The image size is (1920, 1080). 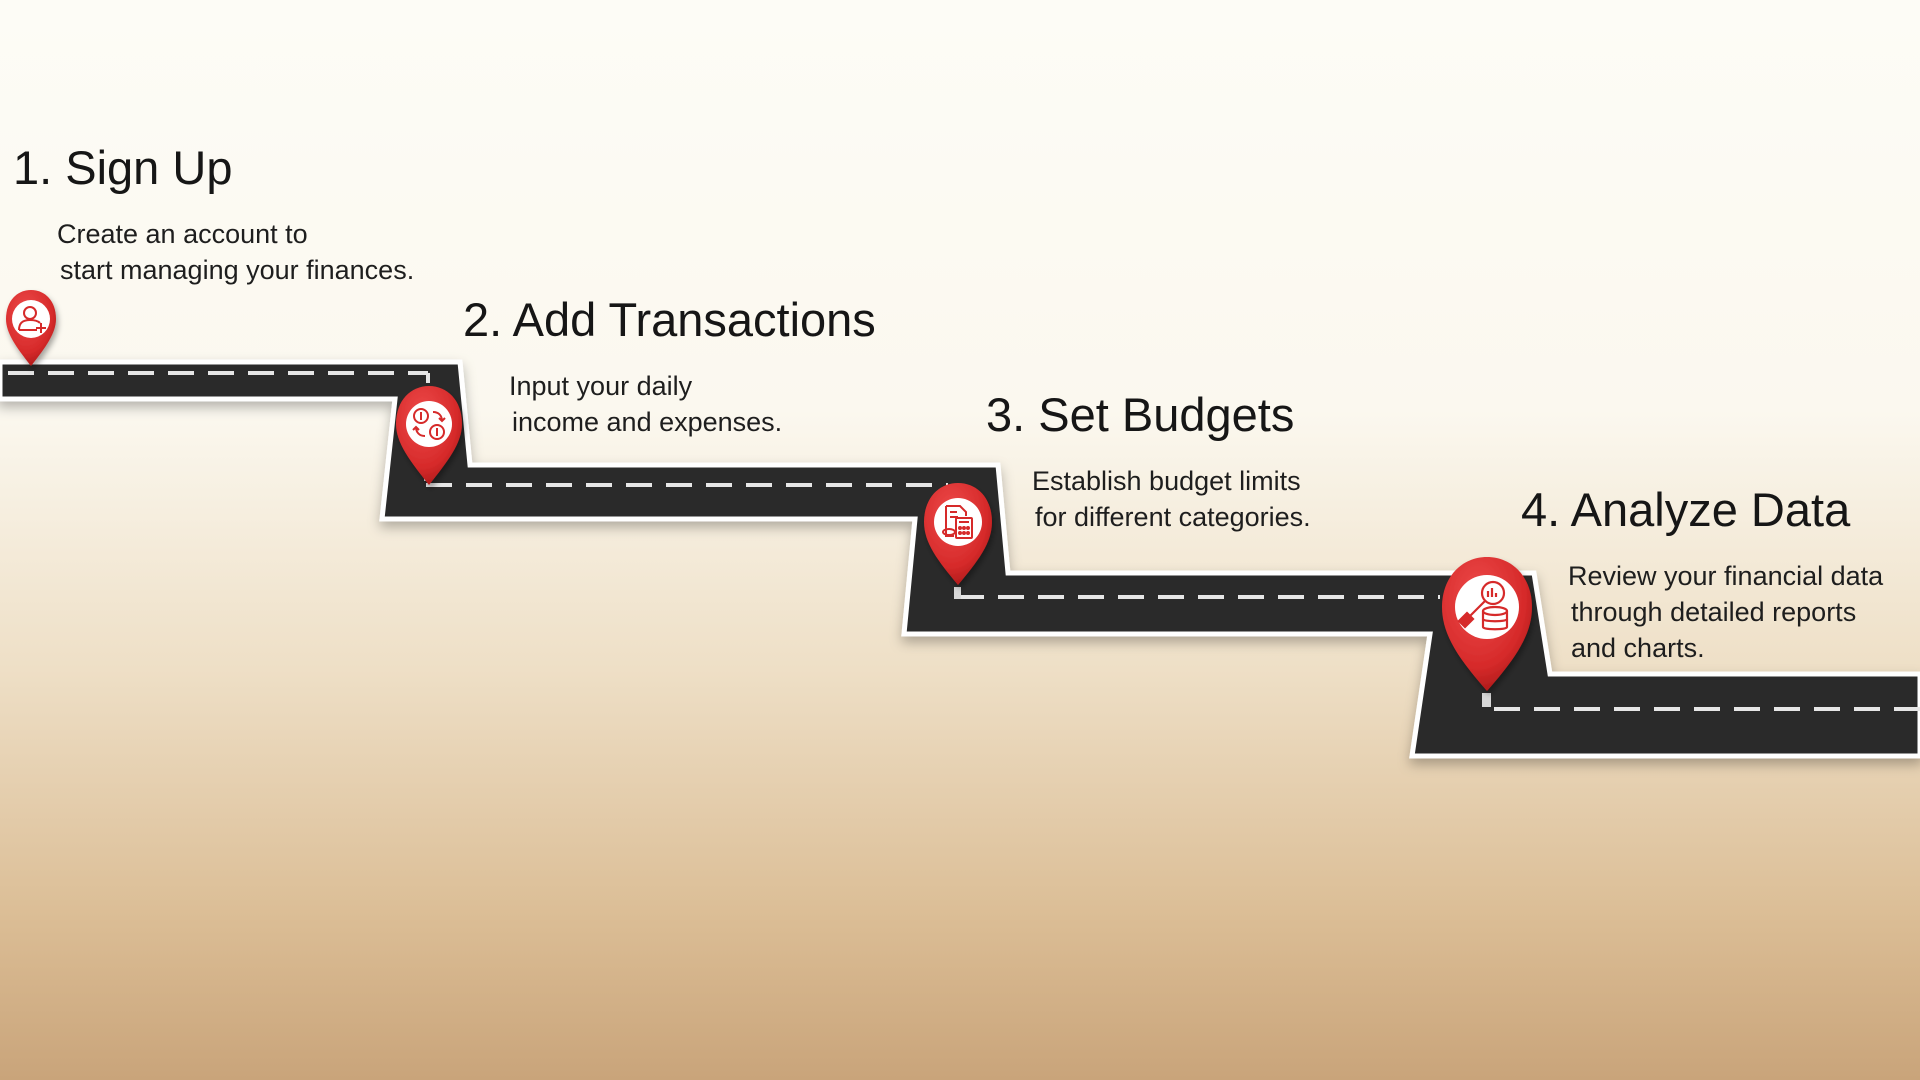 What do you see at coordinates (32, 319) in the screenshot?
I see `user-add-icon` at bounding box center [32, 319].